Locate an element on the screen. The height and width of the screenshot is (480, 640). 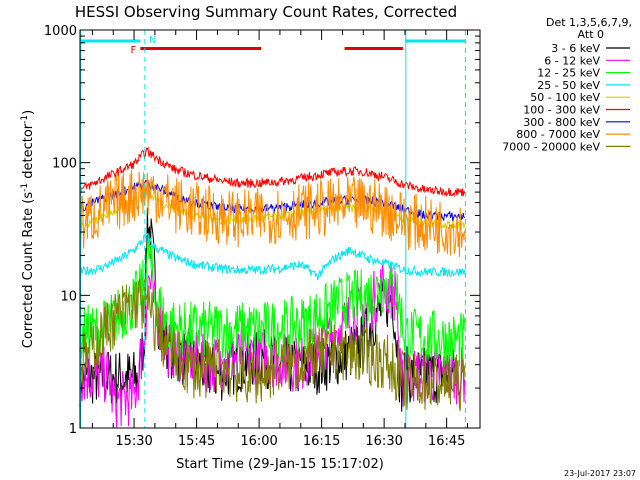
legend-label: 7000 - 20000 keV is located at coordinates (551, 146).